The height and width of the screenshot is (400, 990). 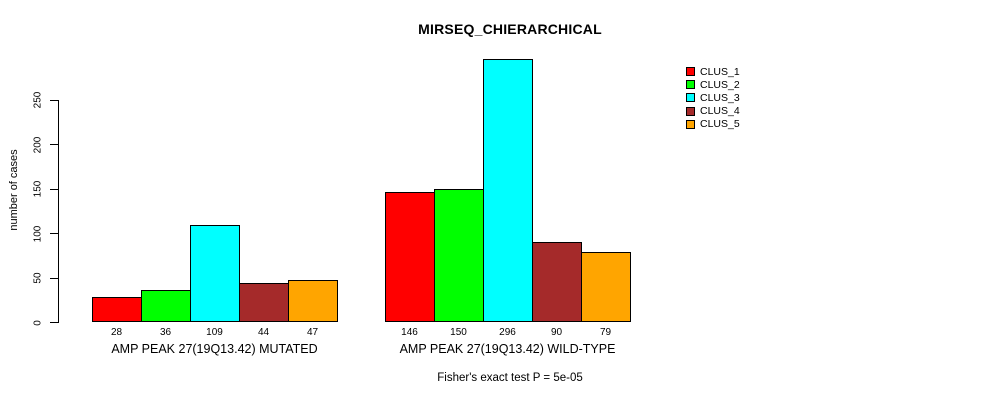 I want to click on bar-value-label: 90, so click(x=556, y=332).